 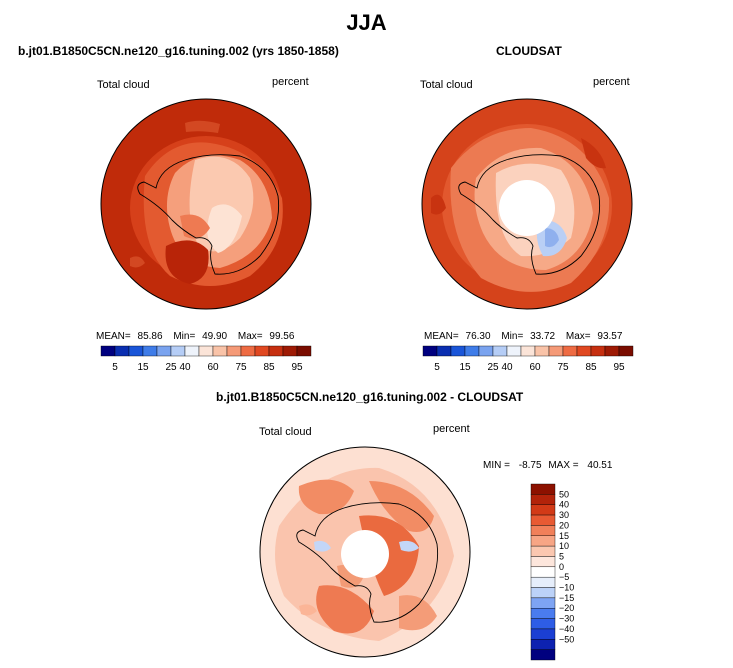 I want to click on panel3-units-label: percent, so click(x=451, y=429).